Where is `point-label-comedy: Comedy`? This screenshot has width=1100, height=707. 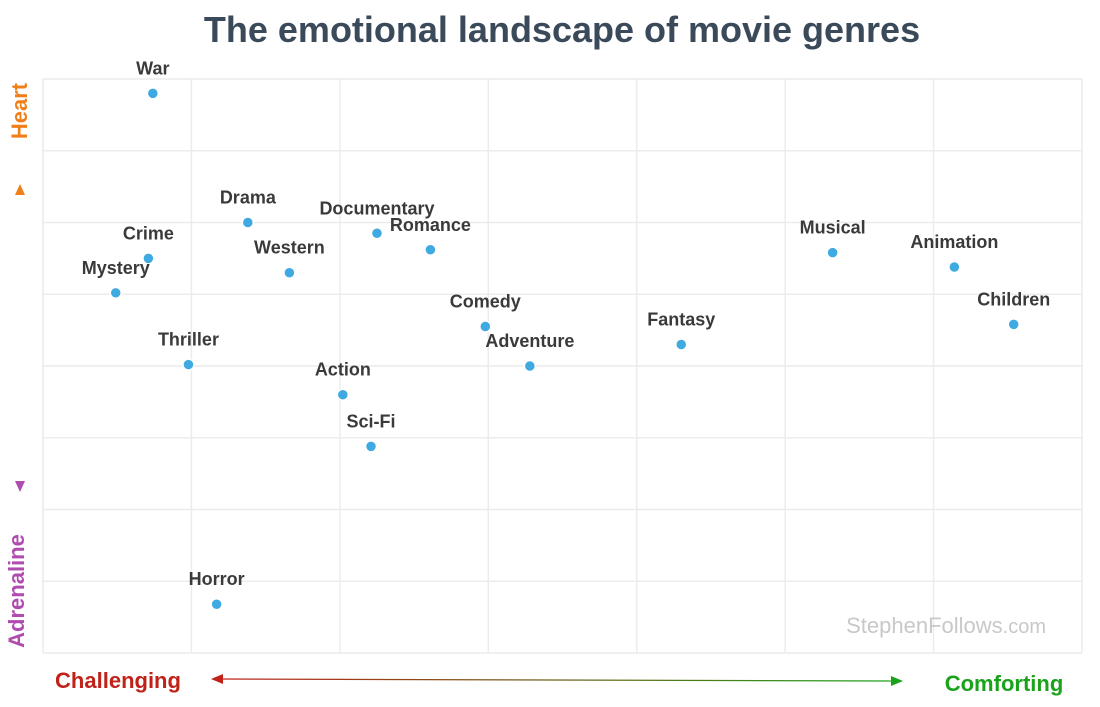 point-label-comedy: Comedy is located at coordinates (485, 302).